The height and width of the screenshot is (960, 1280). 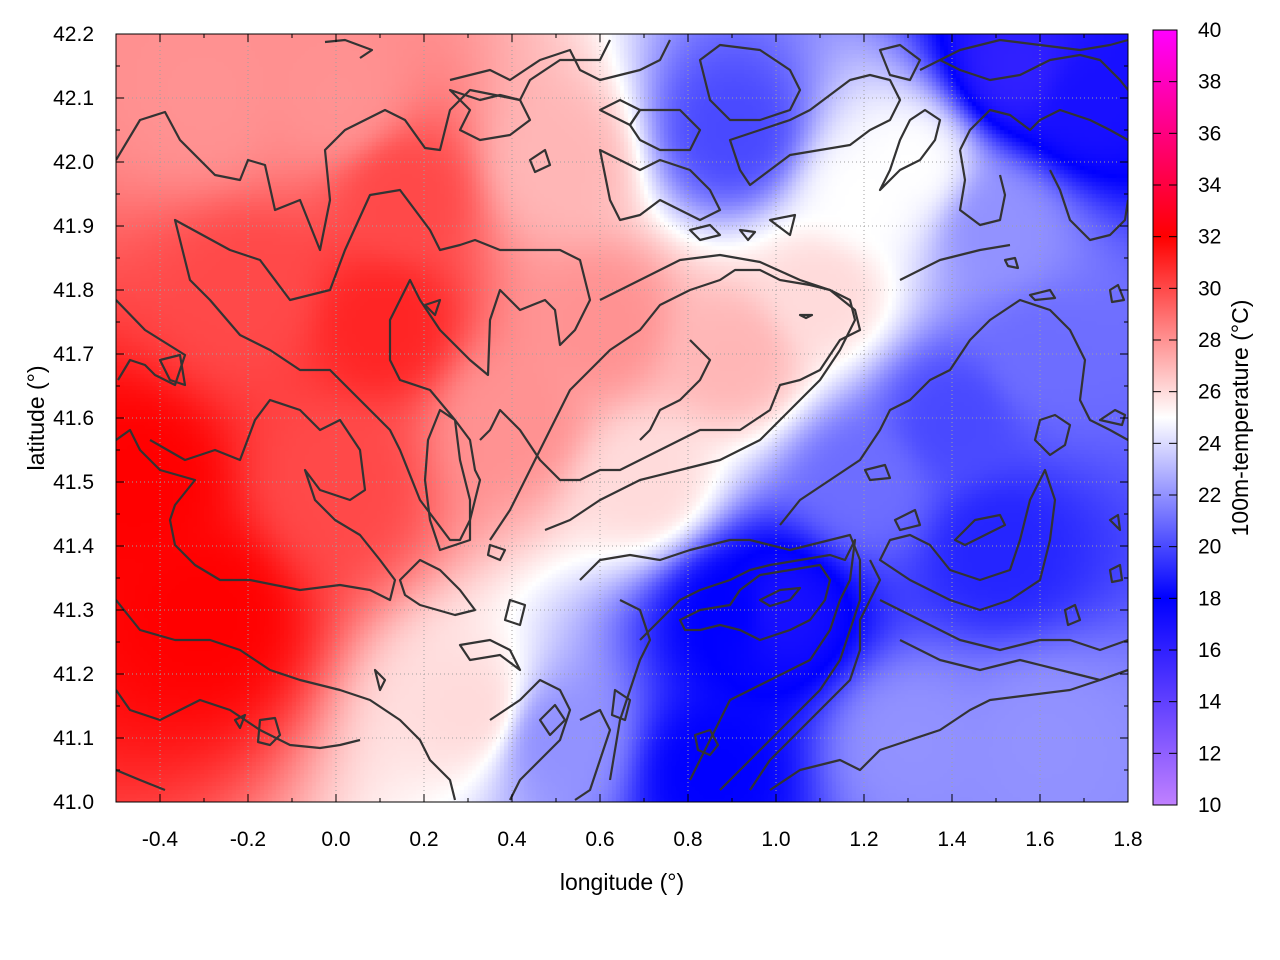 What do you see at coordinates (73, 418) in the screenshot?
I see `y-tick-label: 41.6` at bounding box center [73, 418].